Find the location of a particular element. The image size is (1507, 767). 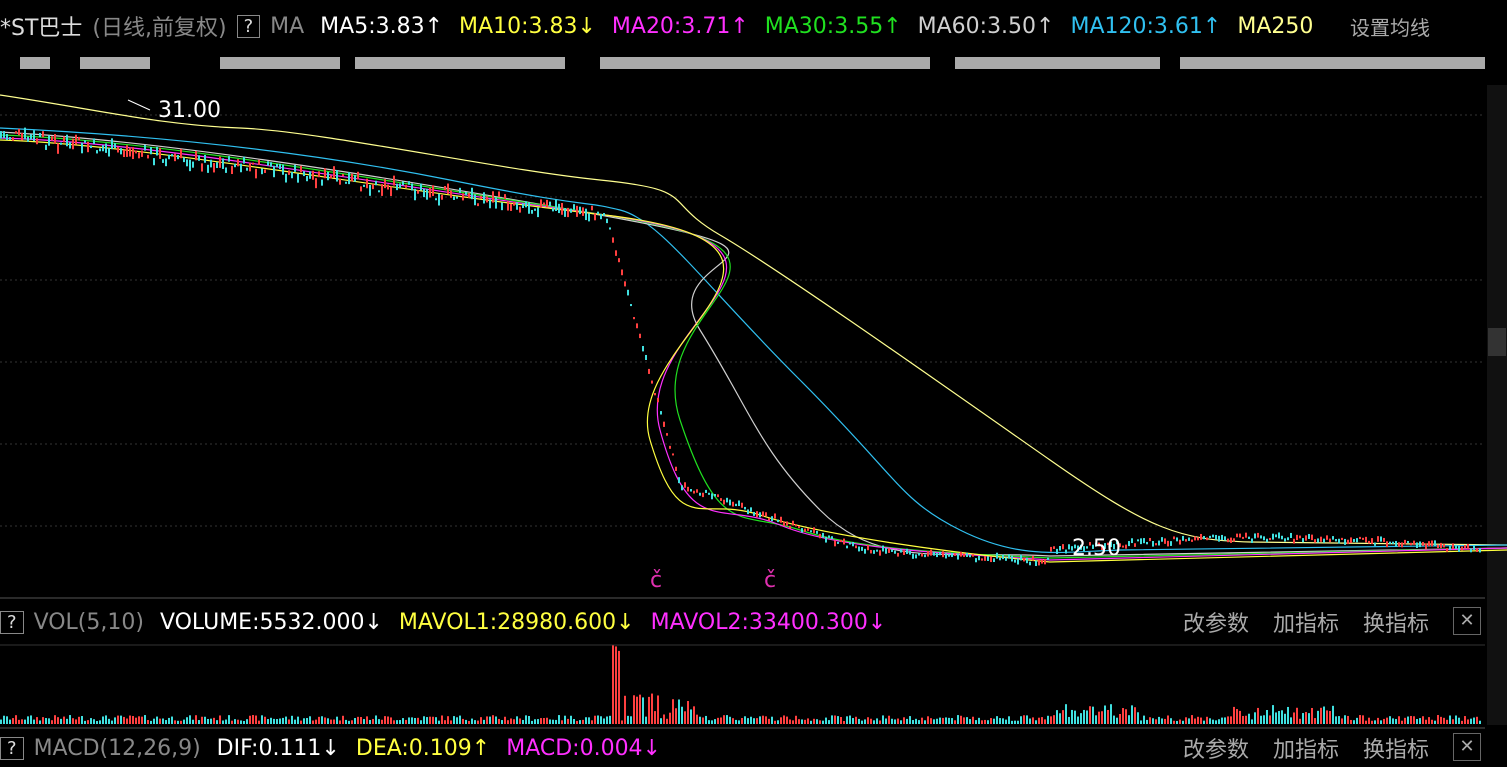

settings: 设置均线 is located at coordinates (1390, 26).